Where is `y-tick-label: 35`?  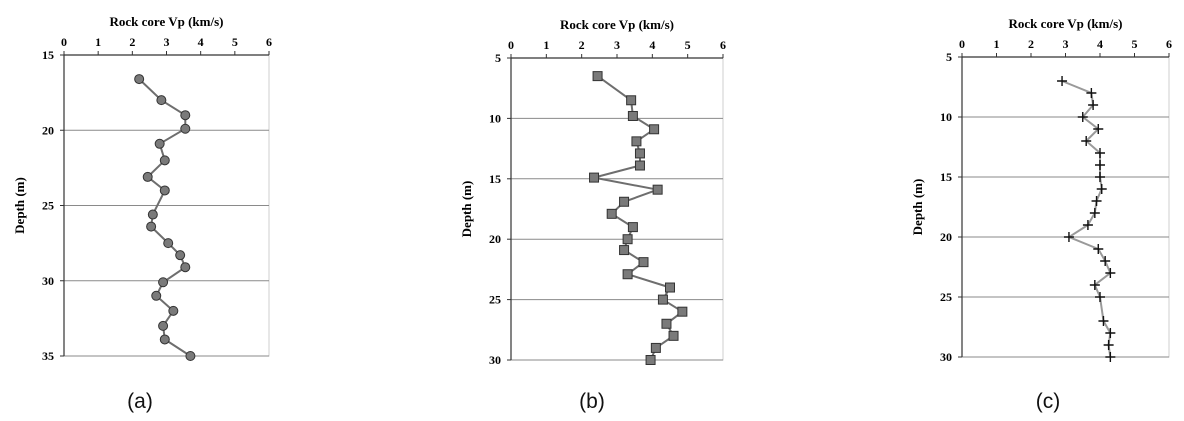
y-tick-label: 35 is located at coordinates (48, 356).